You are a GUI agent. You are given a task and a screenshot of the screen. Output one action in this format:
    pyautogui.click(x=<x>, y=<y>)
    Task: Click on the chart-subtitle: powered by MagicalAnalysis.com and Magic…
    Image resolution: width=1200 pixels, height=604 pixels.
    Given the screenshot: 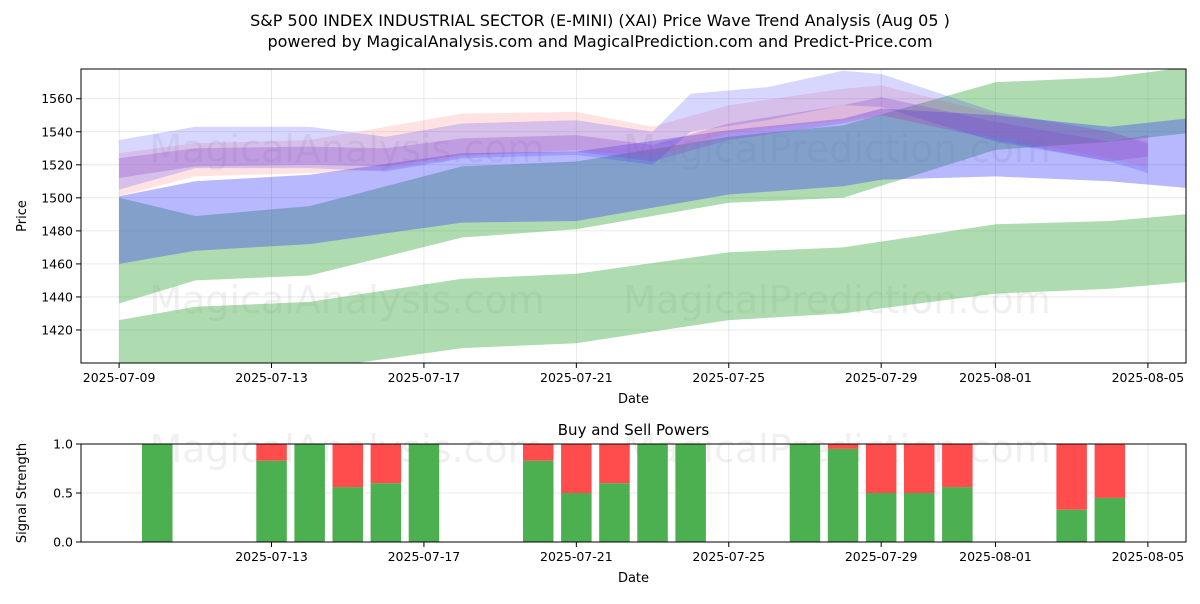 What is the action you would take?
    pyautogui.click(x=599, y=41)
    